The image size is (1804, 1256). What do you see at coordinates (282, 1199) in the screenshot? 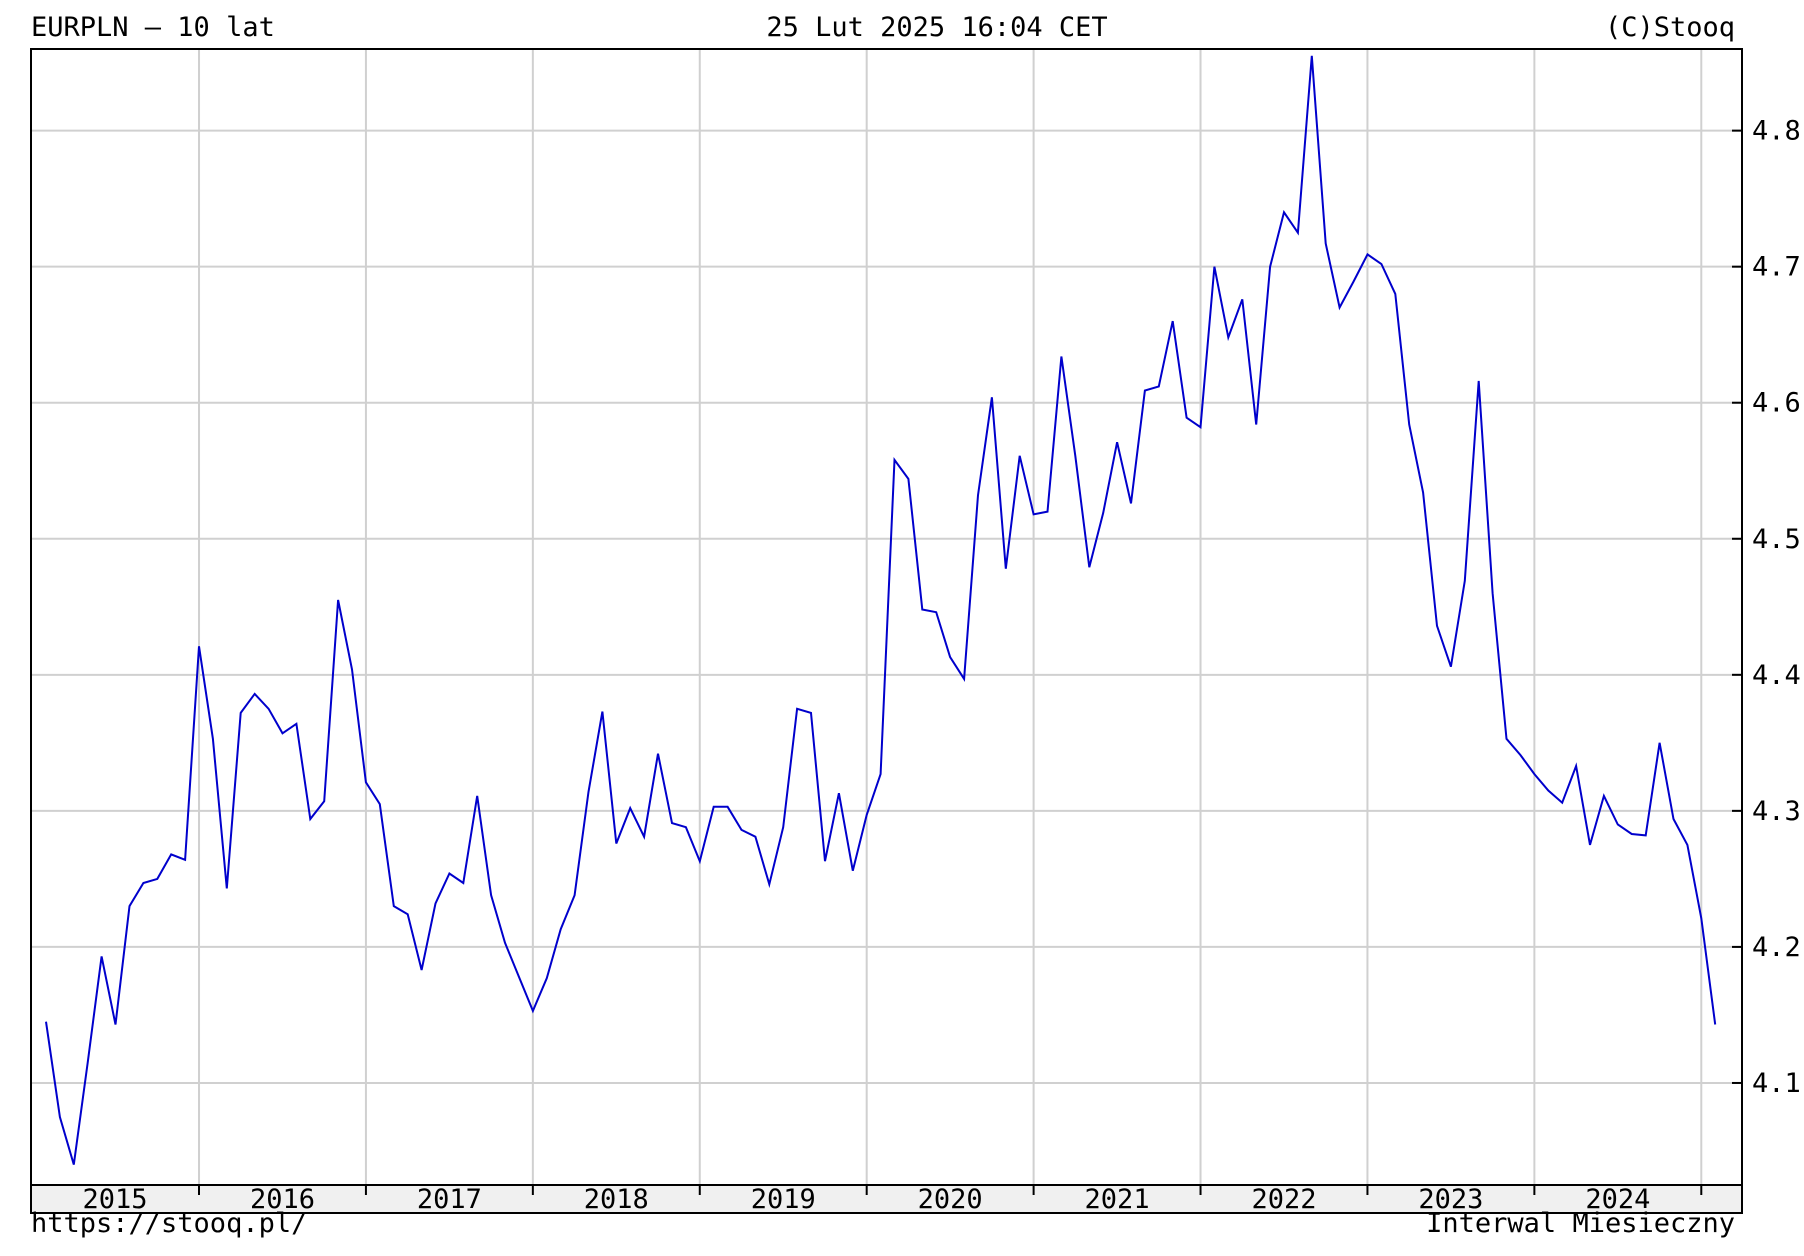
I see `x-tick-label: 2016` at bounding box center [282, 1199].